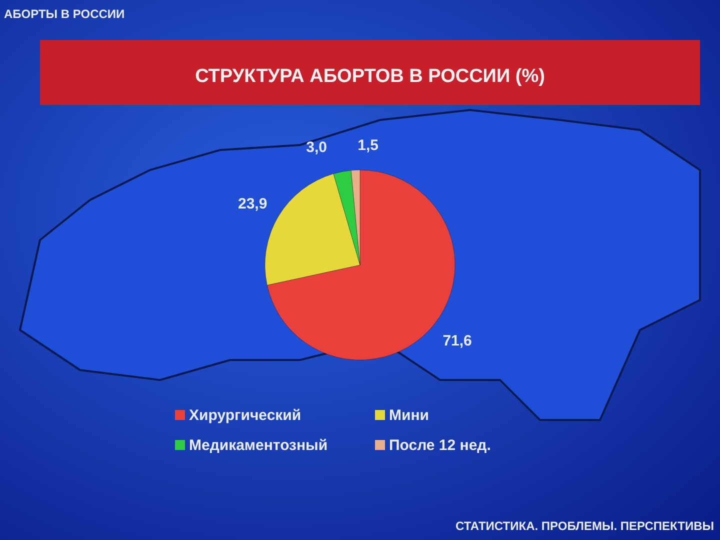 The image size is (720, 540). Describe the element at coordinates (368, 145) in the screenshot. I see `data-label: 1,5` at that location.